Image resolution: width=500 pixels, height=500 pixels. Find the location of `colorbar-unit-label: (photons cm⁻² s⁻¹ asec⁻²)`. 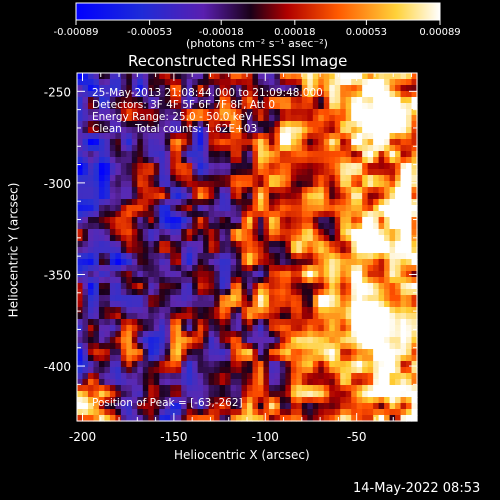

colorbar-unit-label: (photons cm⁻² s⁻¹ asec⁻²) is located at coordinates (257, 43).